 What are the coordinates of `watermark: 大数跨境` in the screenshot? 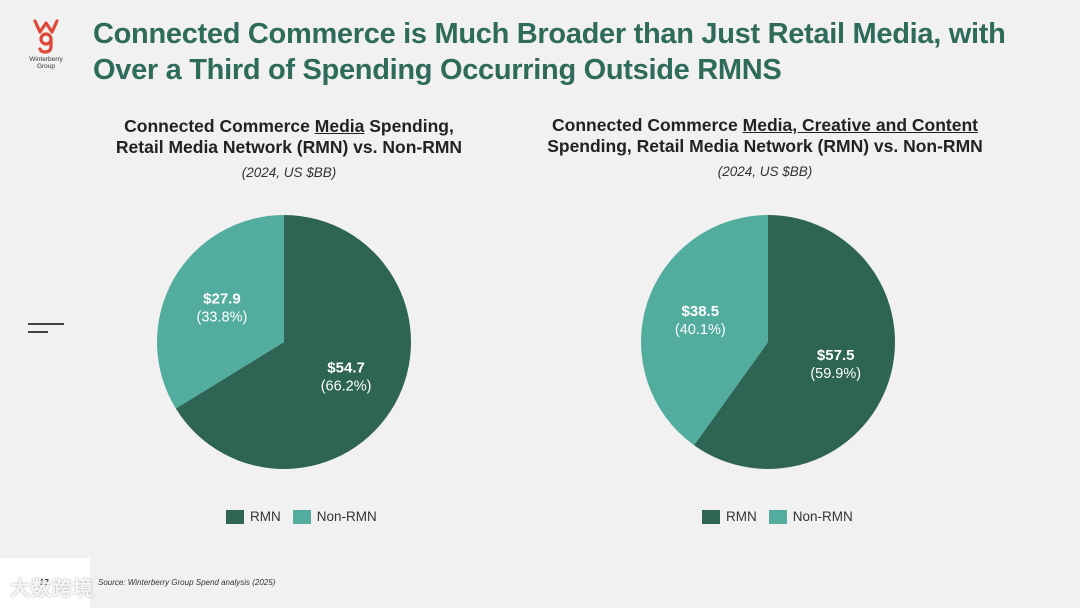 It's located at (52, 589).